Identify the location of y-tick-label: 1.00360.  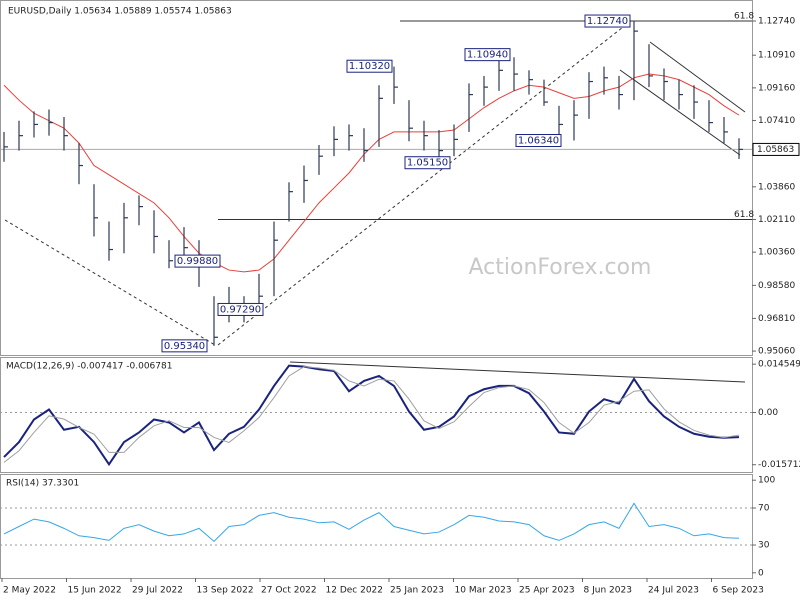
(776, 253).